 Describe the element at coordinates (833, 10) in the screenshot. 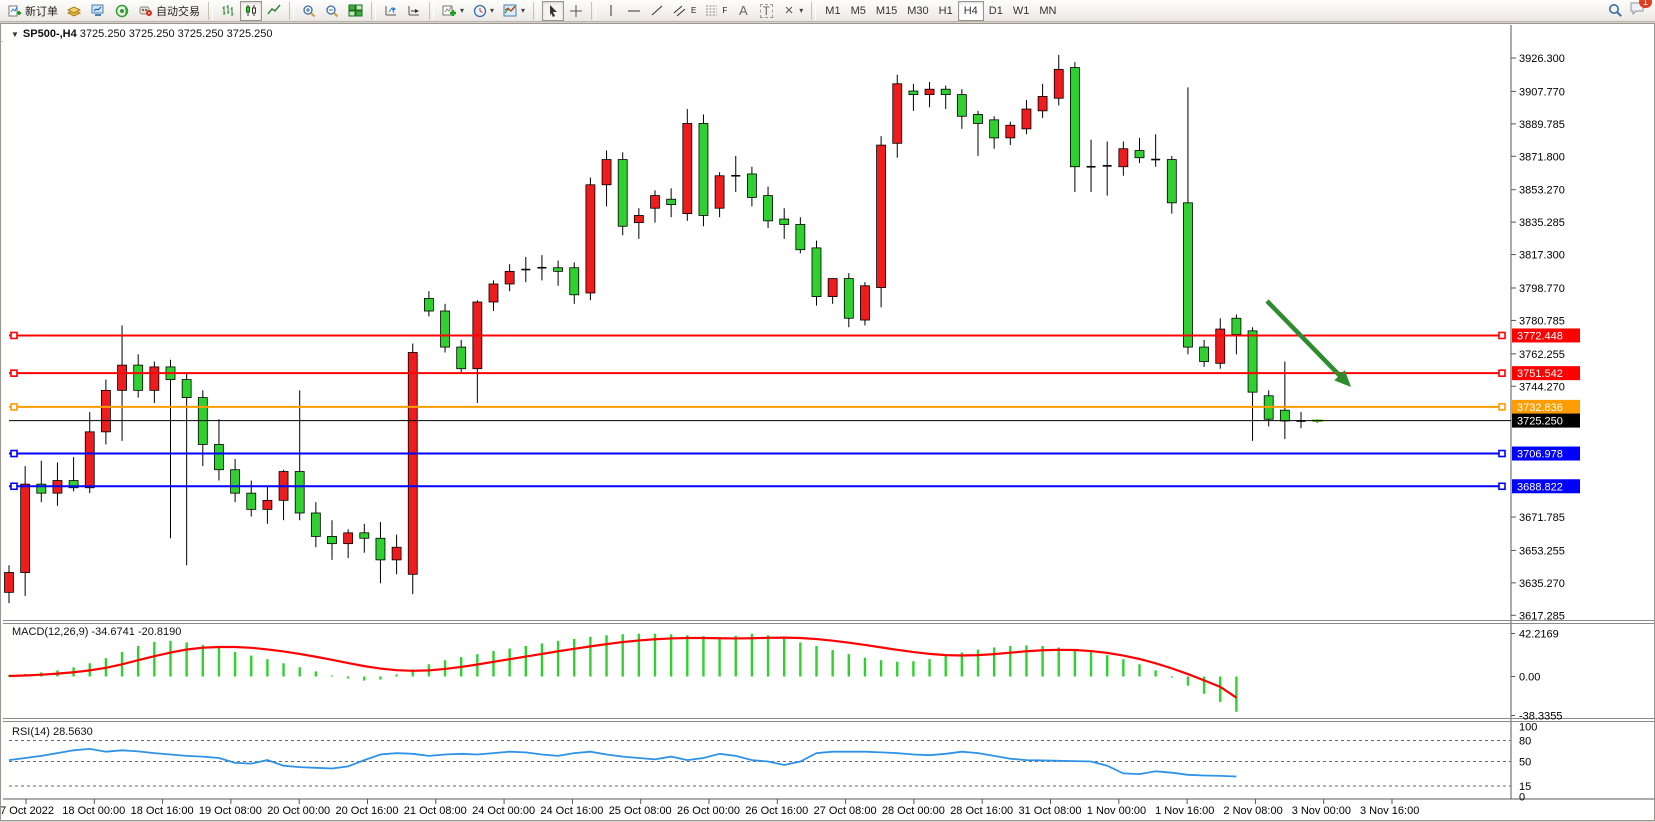

I see `timeframe-m1: M1` at that location.